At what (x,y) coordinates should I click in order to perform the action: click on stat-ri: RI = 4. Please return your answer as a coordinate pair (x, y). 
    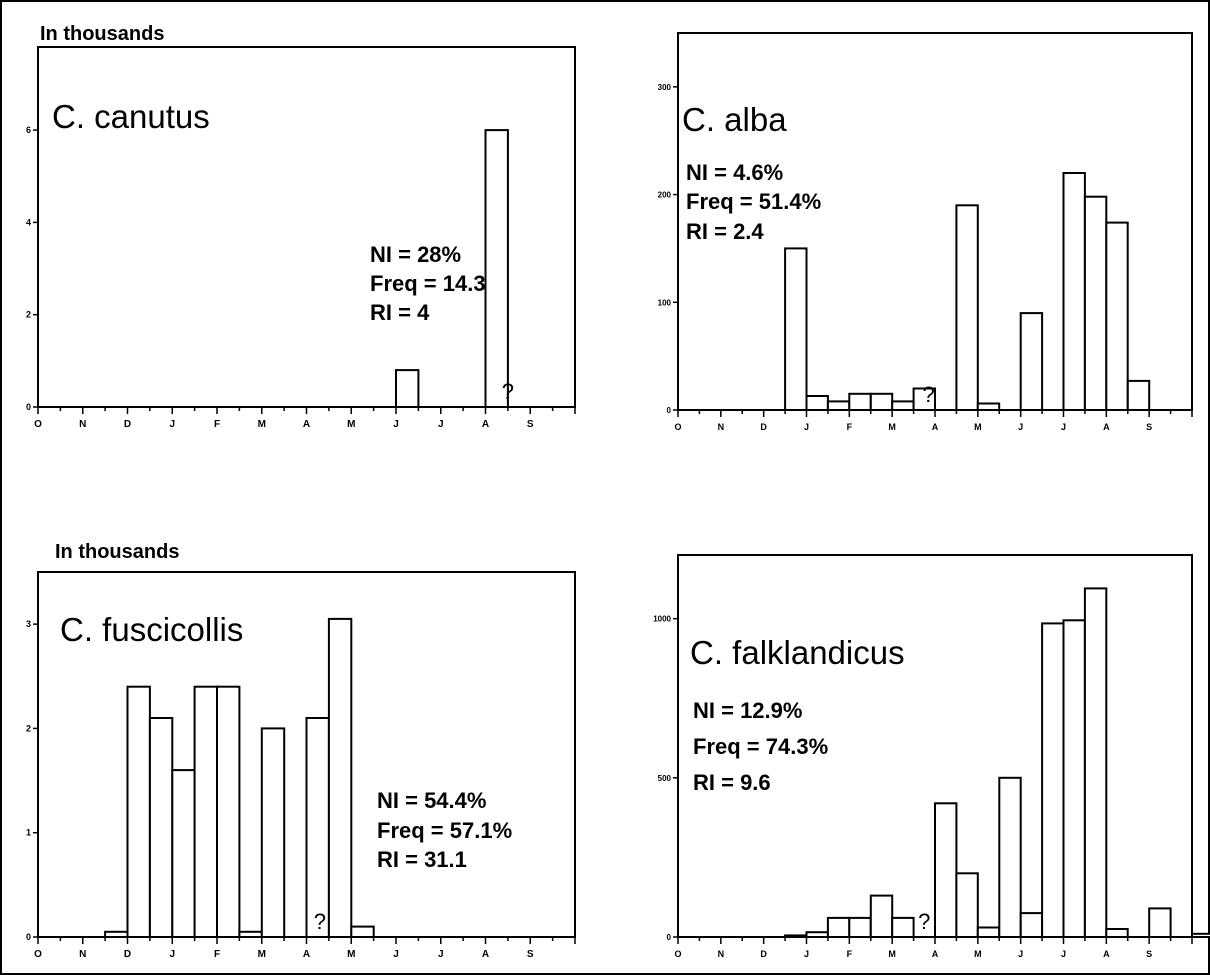
    Looking at the image, I should click on (400, 312).